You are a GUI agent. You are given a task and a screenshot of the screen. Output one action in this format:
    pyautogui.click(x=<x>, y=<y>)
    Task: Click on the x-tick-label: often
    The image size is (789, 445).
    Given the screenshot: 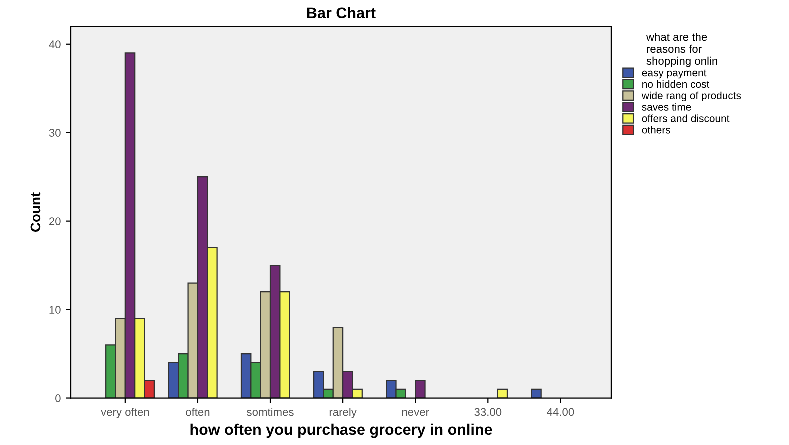 What is the action you would take?
    pyautogui.click(x=198, y=412)
    